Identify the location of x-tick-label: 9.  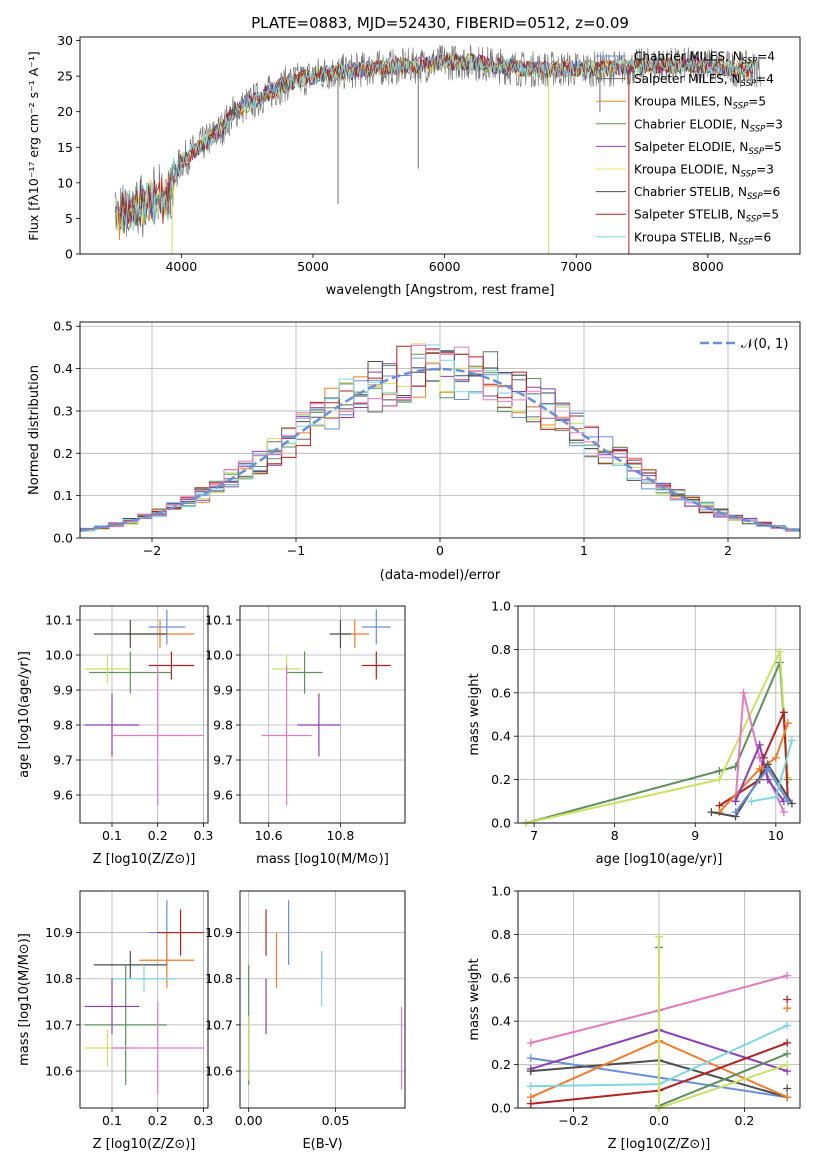
(695, 835).